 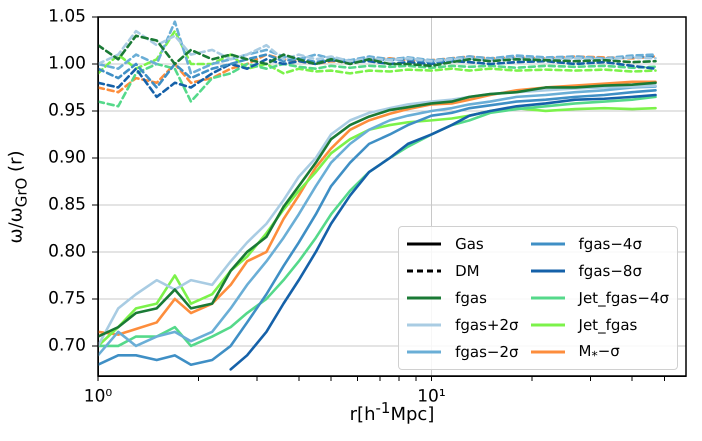 What do you see at coordinates (67, 16) in the screenshot?
I see `y-tick-label: 1.05` at bounding box center [67, 16].